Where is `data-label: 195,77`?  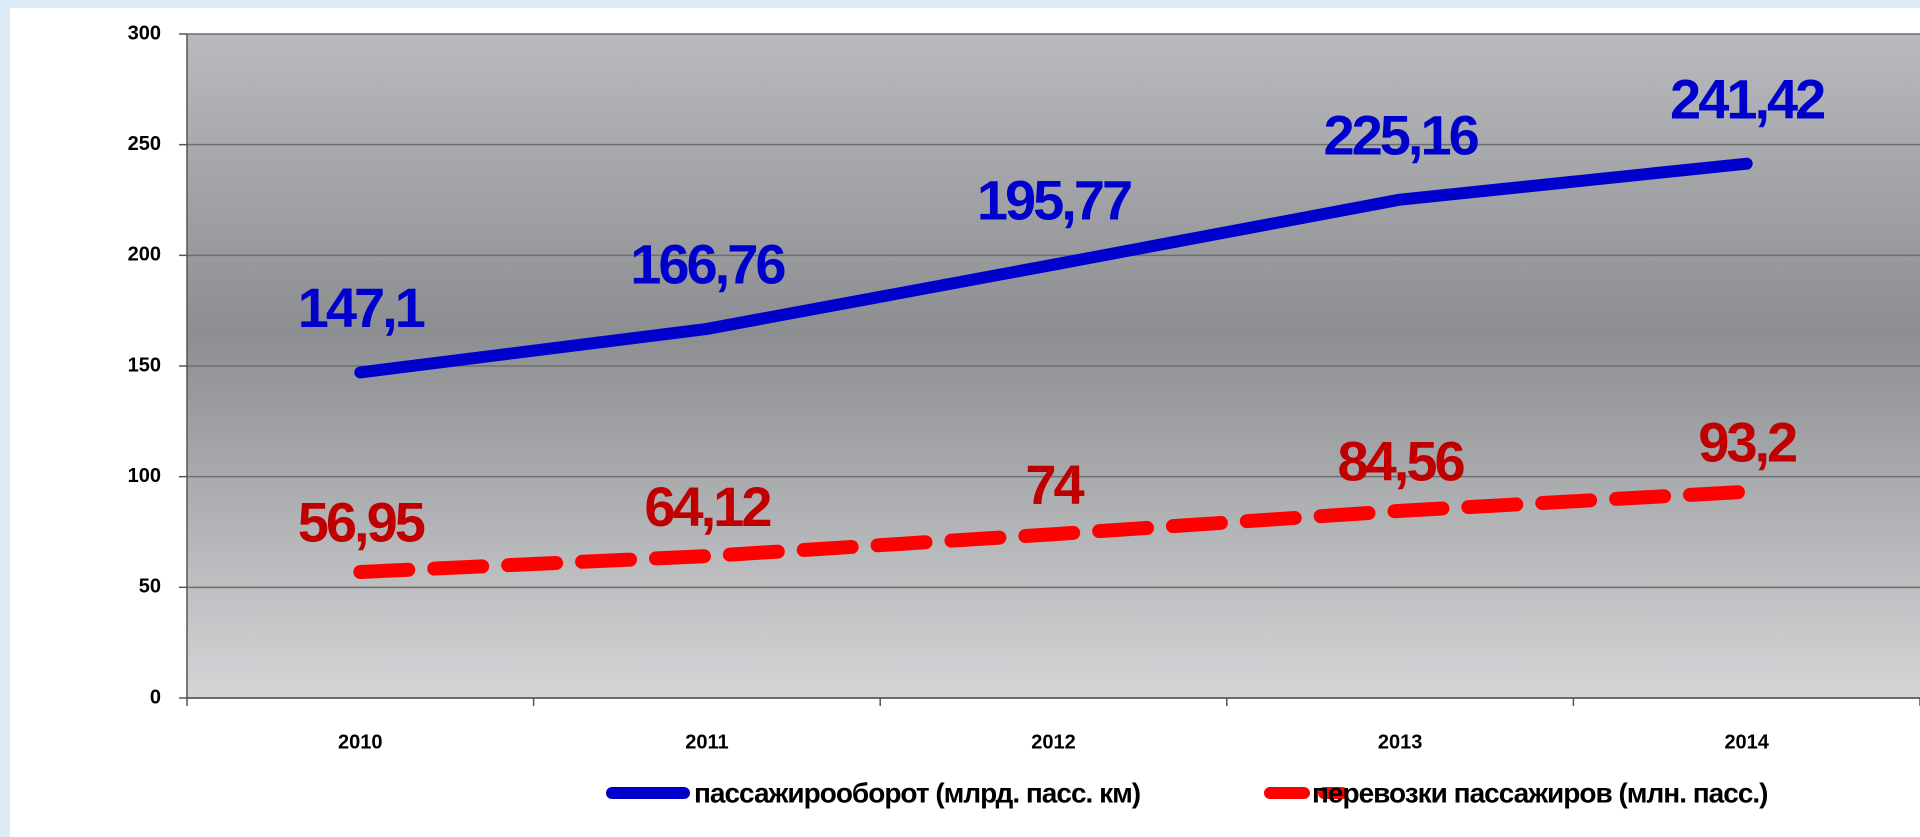
data-label: 195,77 is located at coordinates (1054, 199).